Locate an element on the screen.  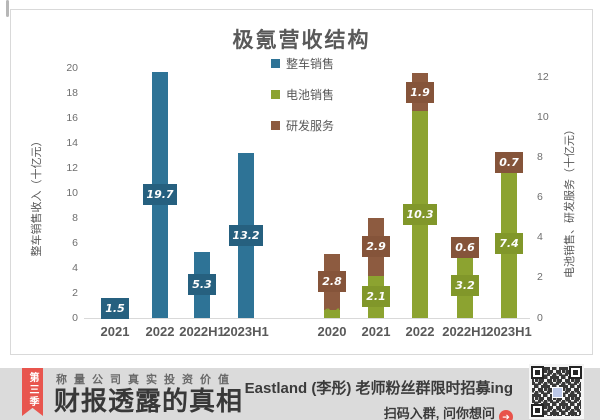
right-axis-tick: 4 is located at coordinates (540, 237).